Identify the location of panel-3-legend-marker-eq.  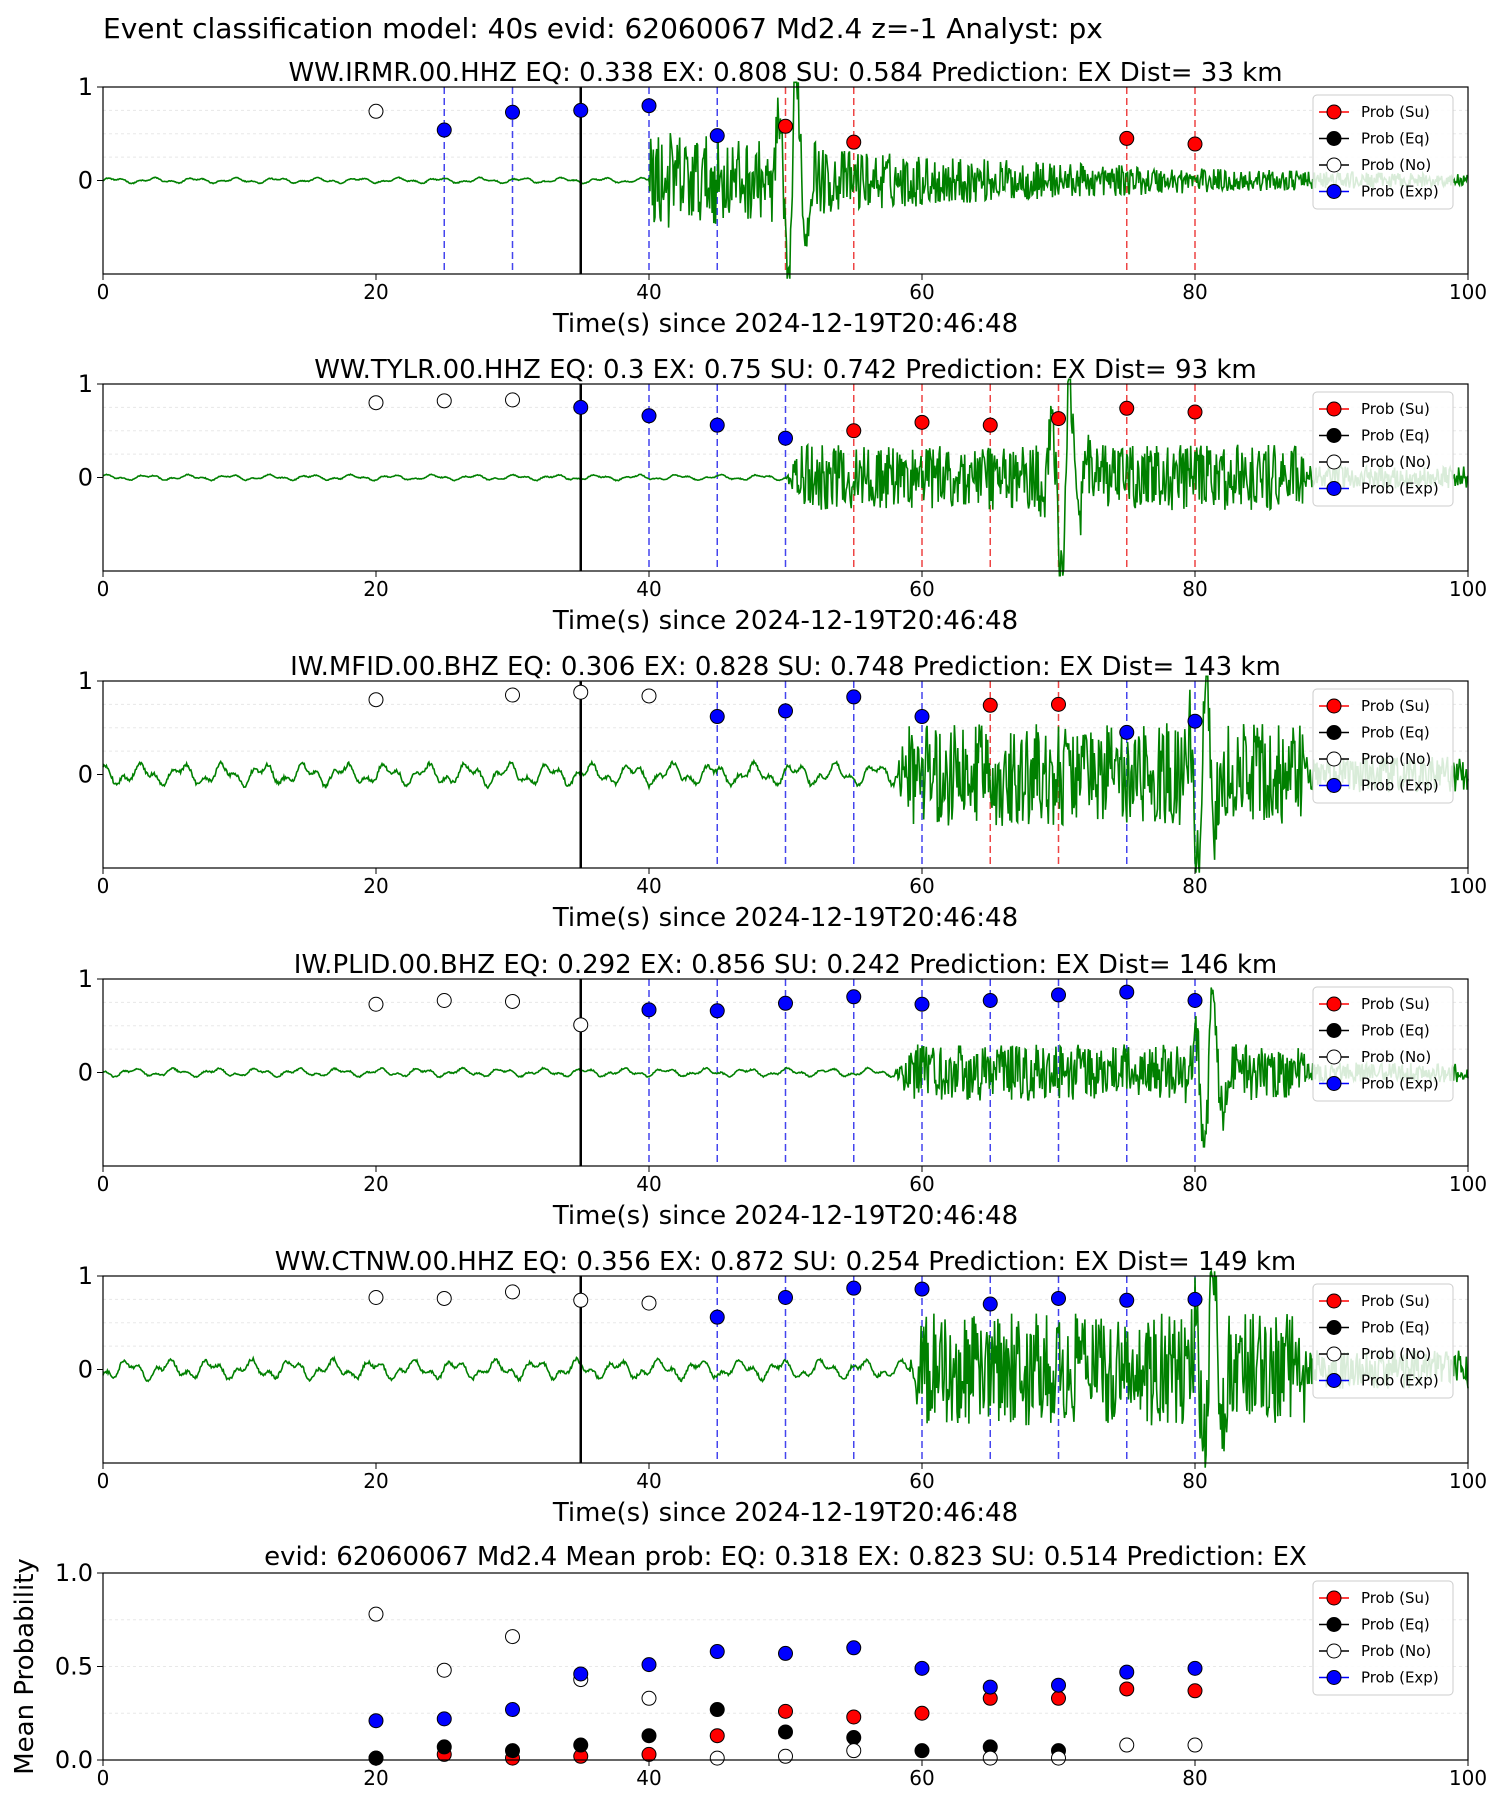
(1334, 732).